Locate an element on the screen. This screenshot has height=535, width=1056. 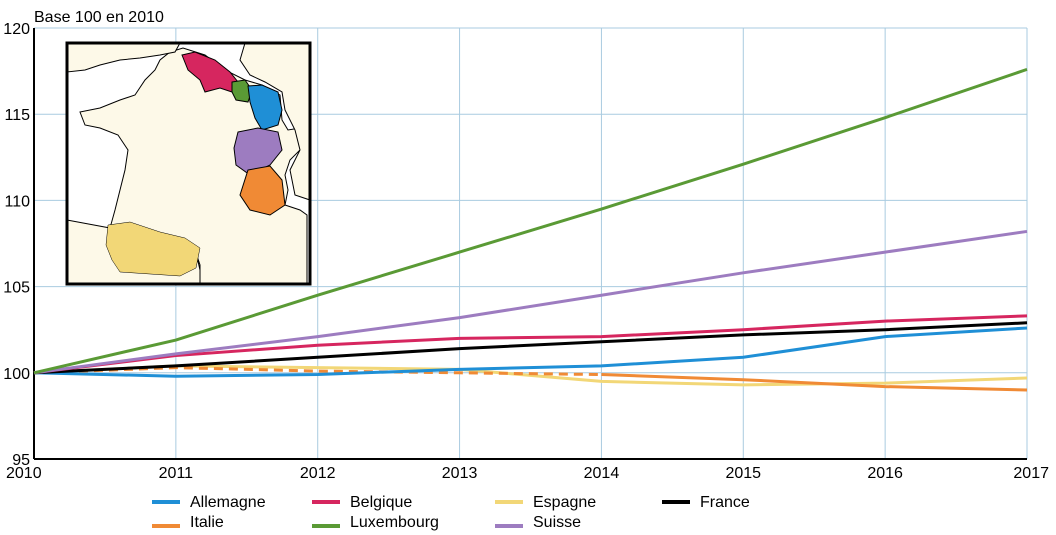
legend-label-allemagne: Allemagne is located at coordinates (228, 502).